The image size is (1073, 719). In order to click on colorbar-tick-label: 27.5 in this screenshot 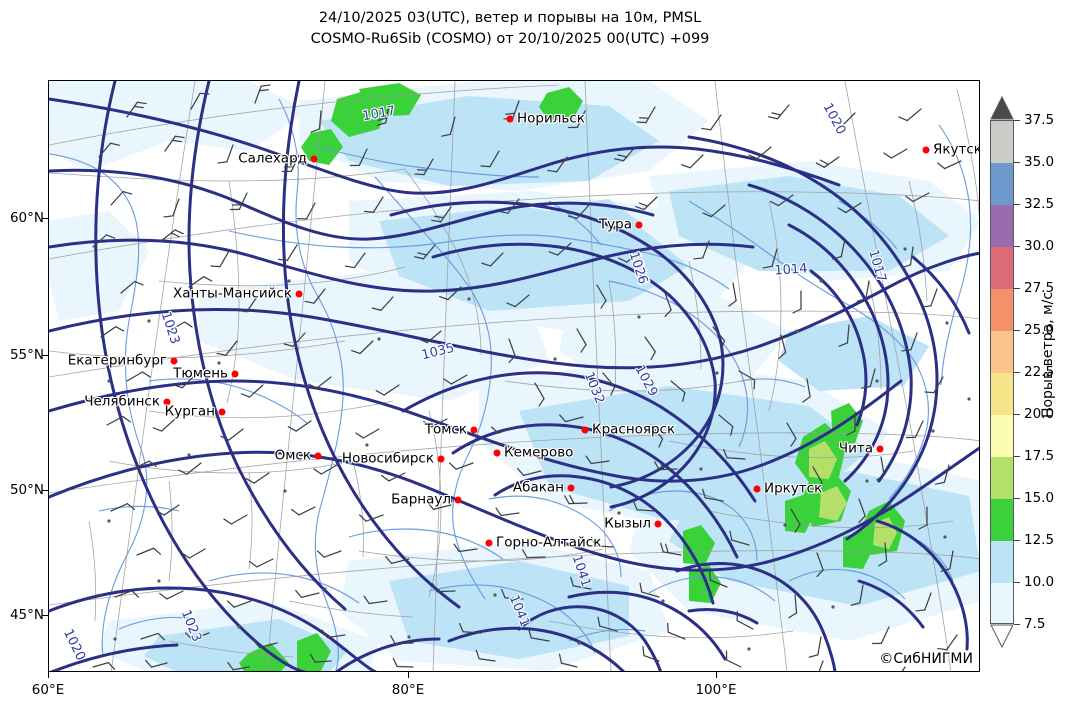, I will do `click(1039, 288)`.